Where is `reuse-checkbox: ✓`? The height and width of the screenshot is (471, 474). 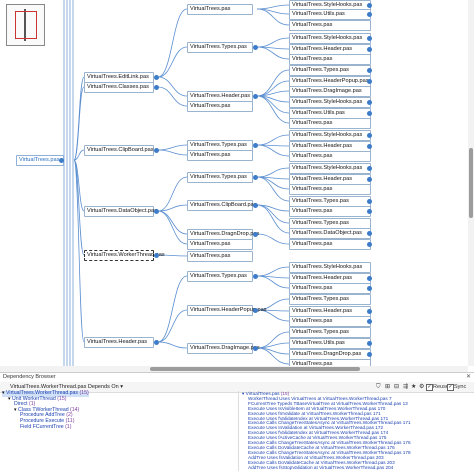 reuse-checkbox: ✓ is located at coordinates (429, 387).